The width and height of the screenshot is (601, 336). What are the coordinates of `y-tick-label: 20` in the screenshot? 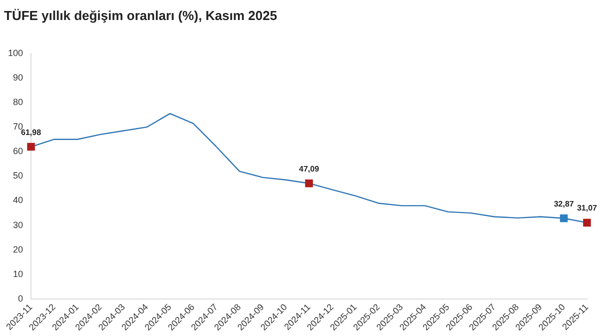 It's located at (18, 249).